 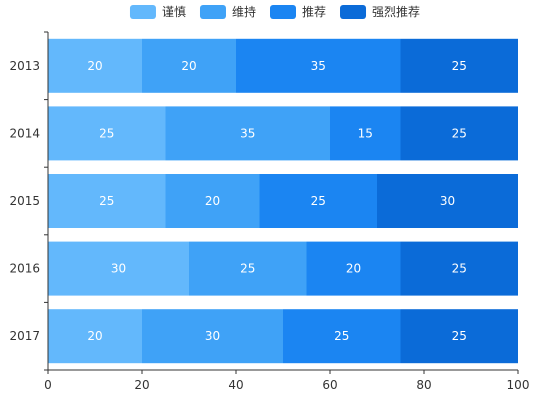 What do you see at coordinates (24, 336) in the screenshot?
I see `y-tick-label: 2017` at bounding box center [24, 336].